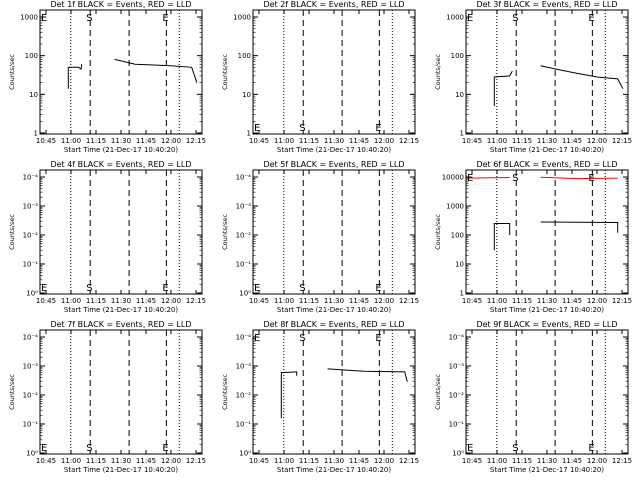 The height and width of the screenshot is (480, 640). I want to click on y-tick-label: 10000, so click(453, 178).